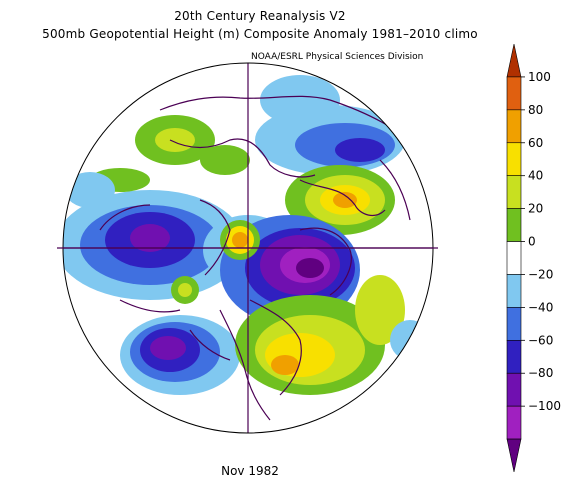 The image size is (572, 490). Describe the element at coordinates (540, 274) in the screenshot. I see `colorbar-tick-label: −20` at that location.